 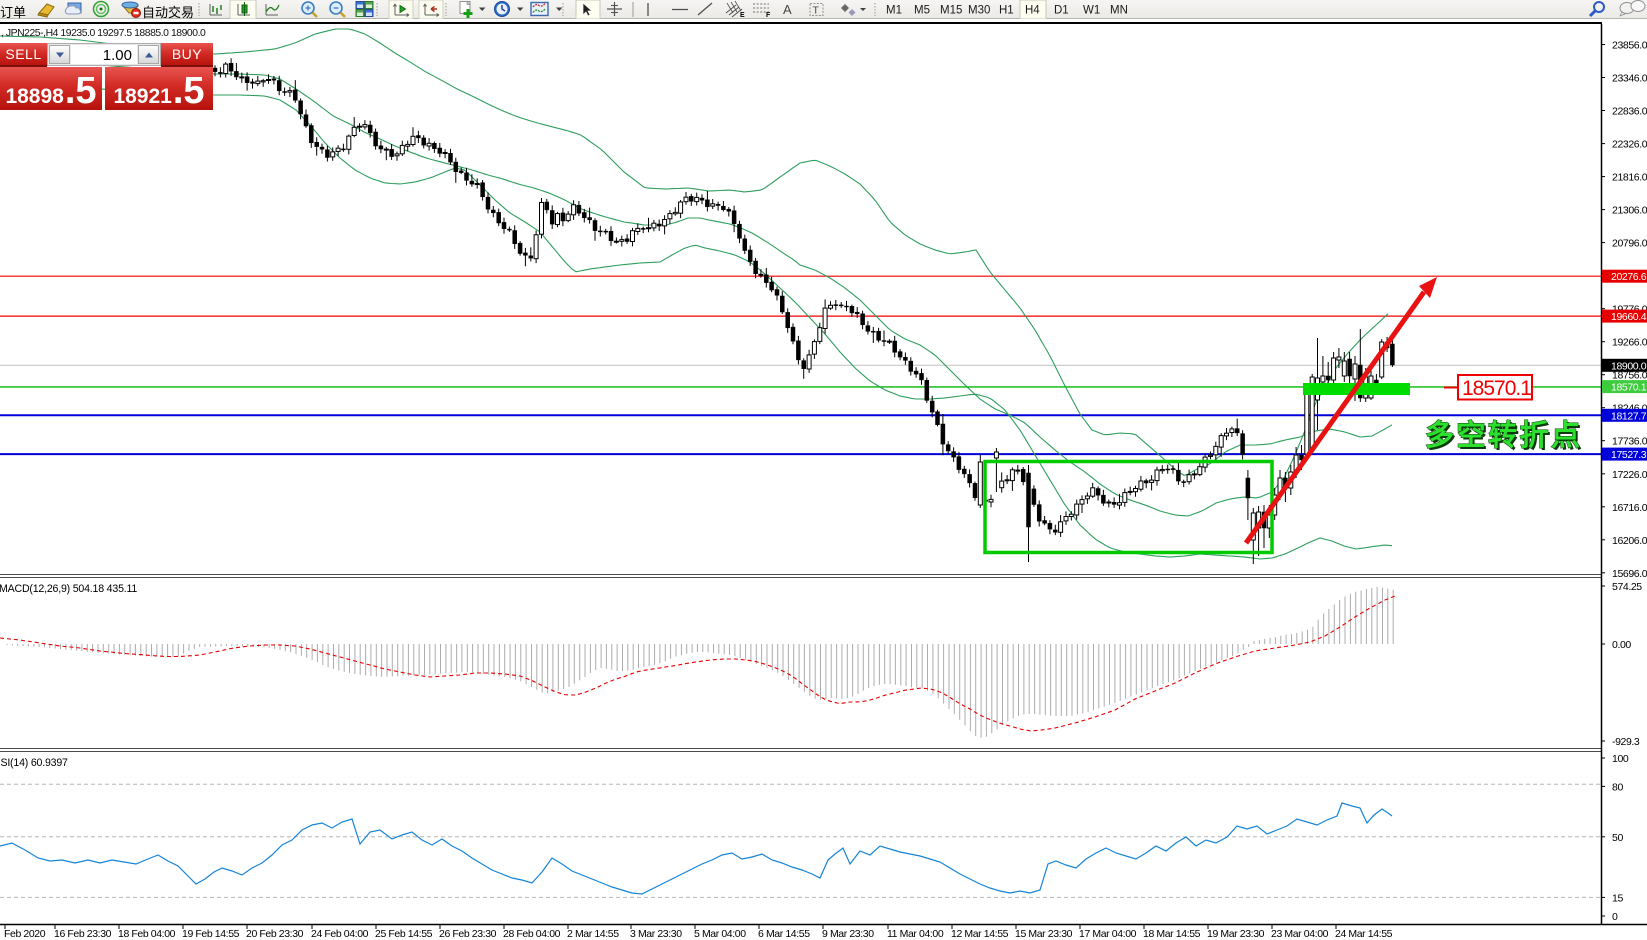 I want to click on svg-text: W1, so click(x=1091, y=11).